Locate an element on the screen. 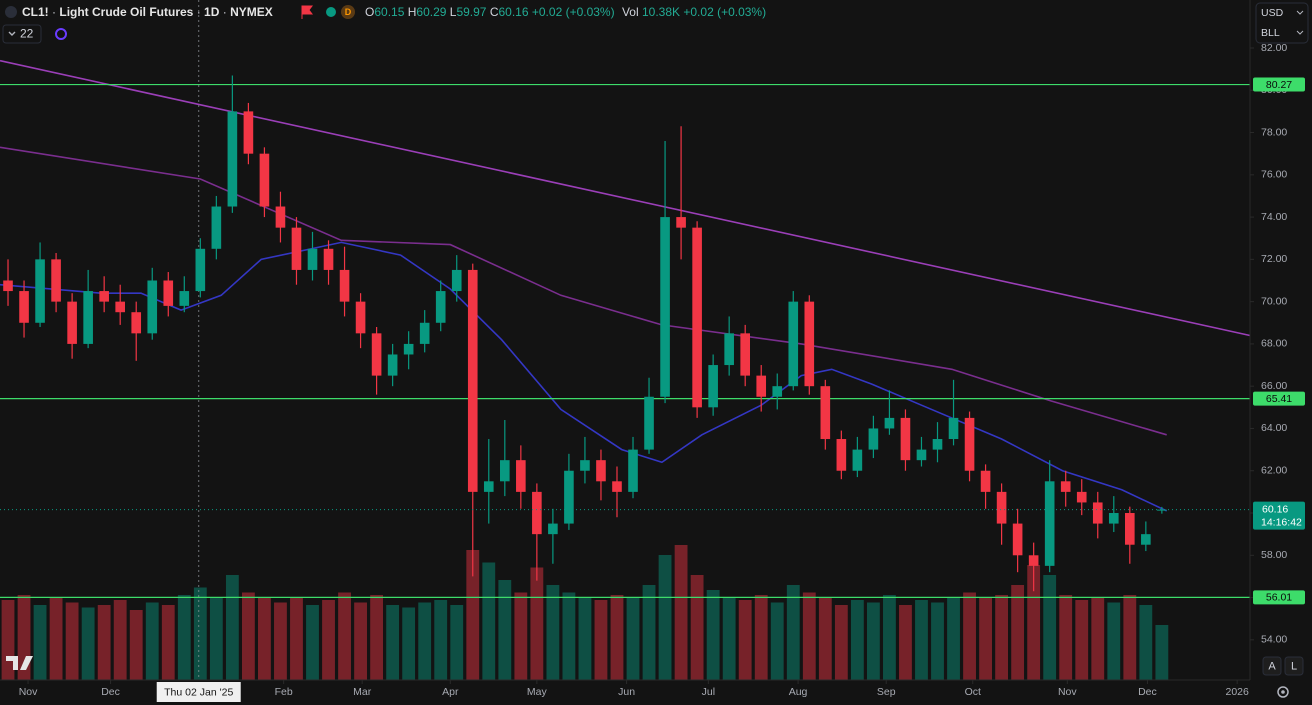  y-tick-label: 70.00 is located at coordinates (1274, 301).